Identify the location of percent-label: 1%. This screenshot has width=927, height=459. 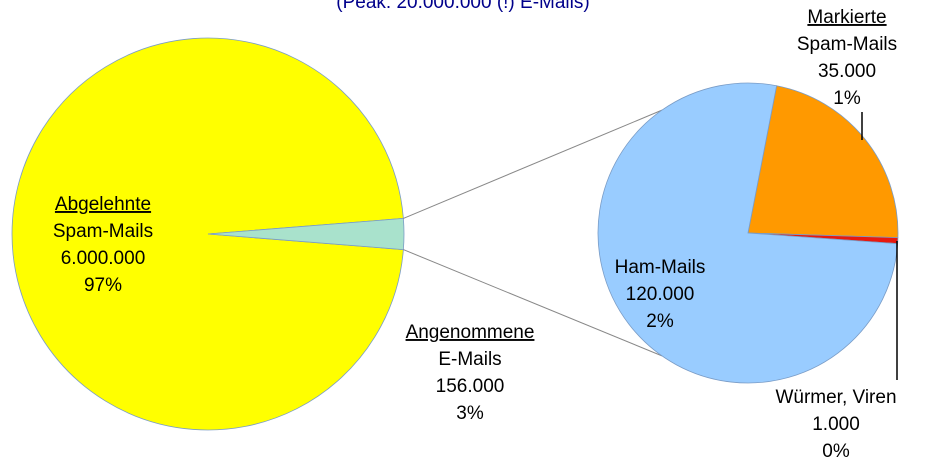
(847, 98).